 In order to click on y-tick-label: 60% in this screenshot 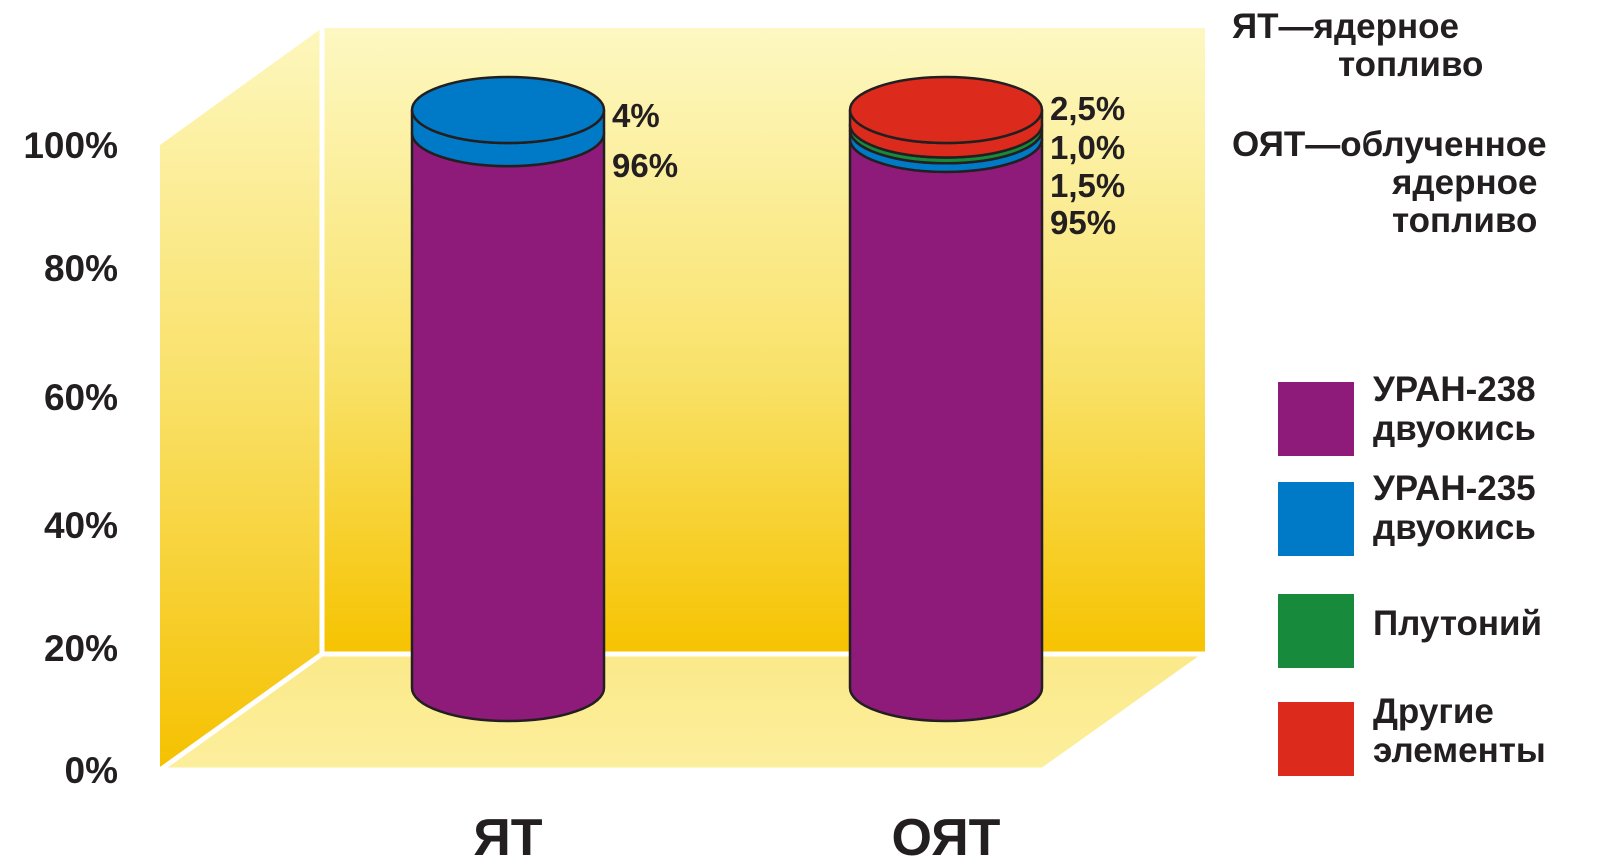, I will do `click(81, 397)`.